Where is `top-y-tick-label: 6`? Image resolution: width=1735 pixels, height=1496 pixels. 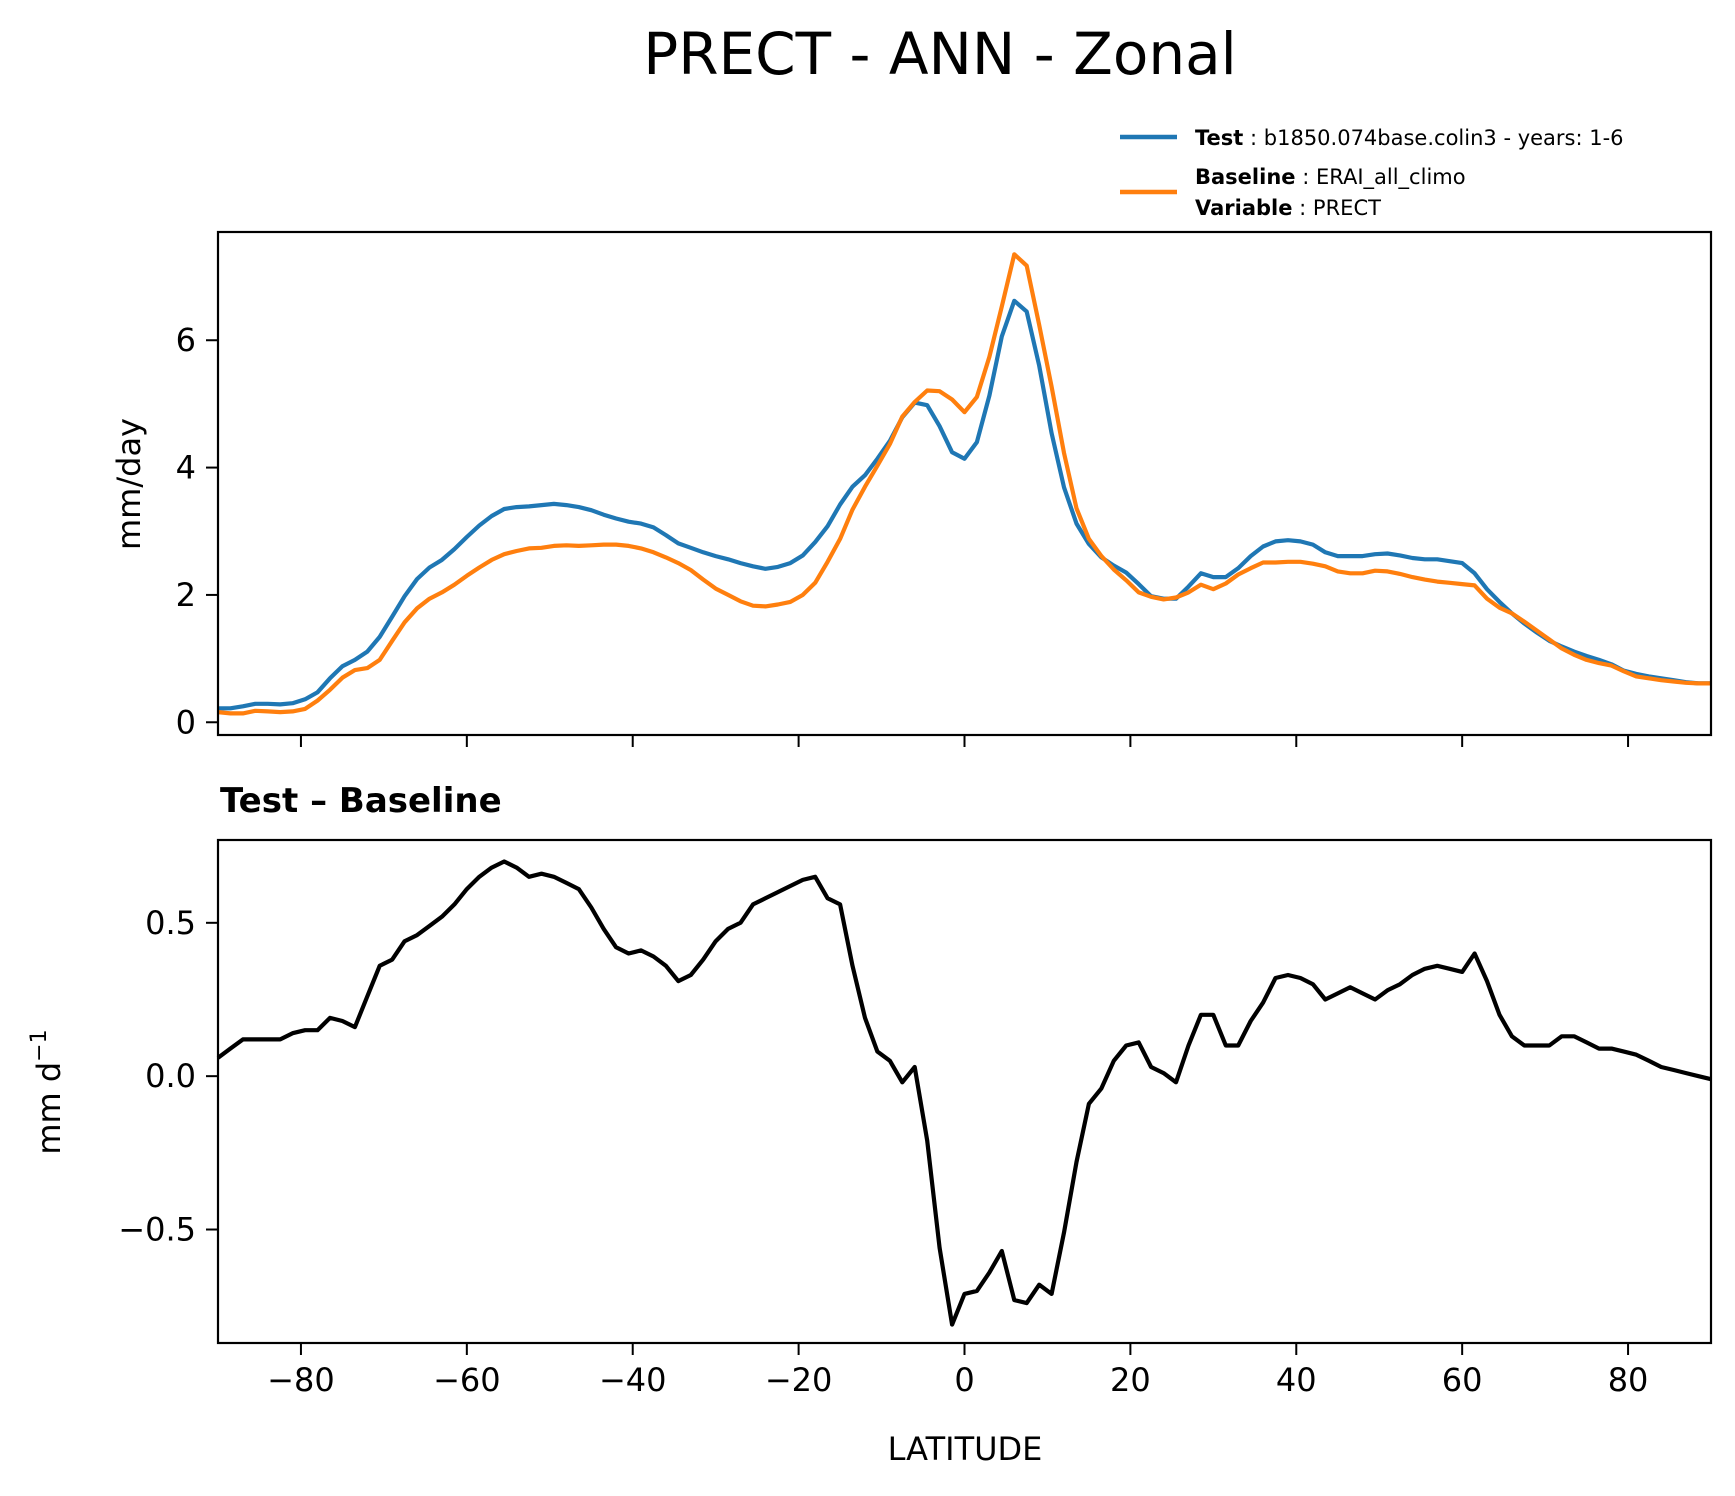
top-y-tick-label: 6 is located at coordinates (186, 340).